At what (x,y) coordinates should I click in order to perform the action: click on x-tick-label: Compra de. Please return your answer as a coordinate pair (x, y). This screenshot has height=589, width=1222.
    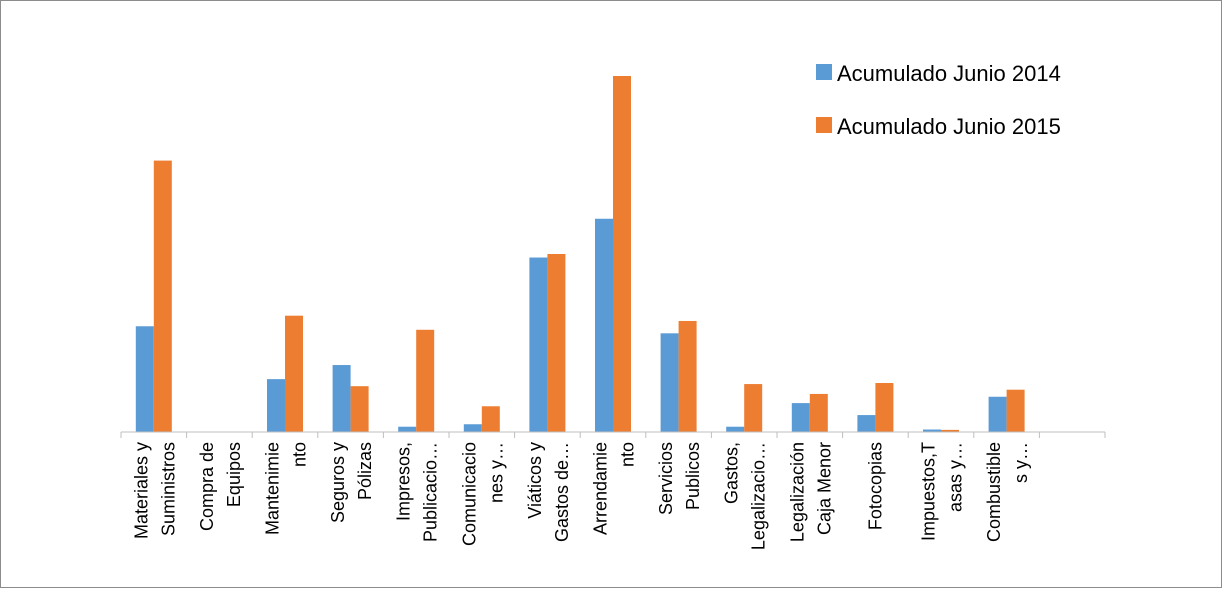
    Looking at the image, I should click on (207, 486).